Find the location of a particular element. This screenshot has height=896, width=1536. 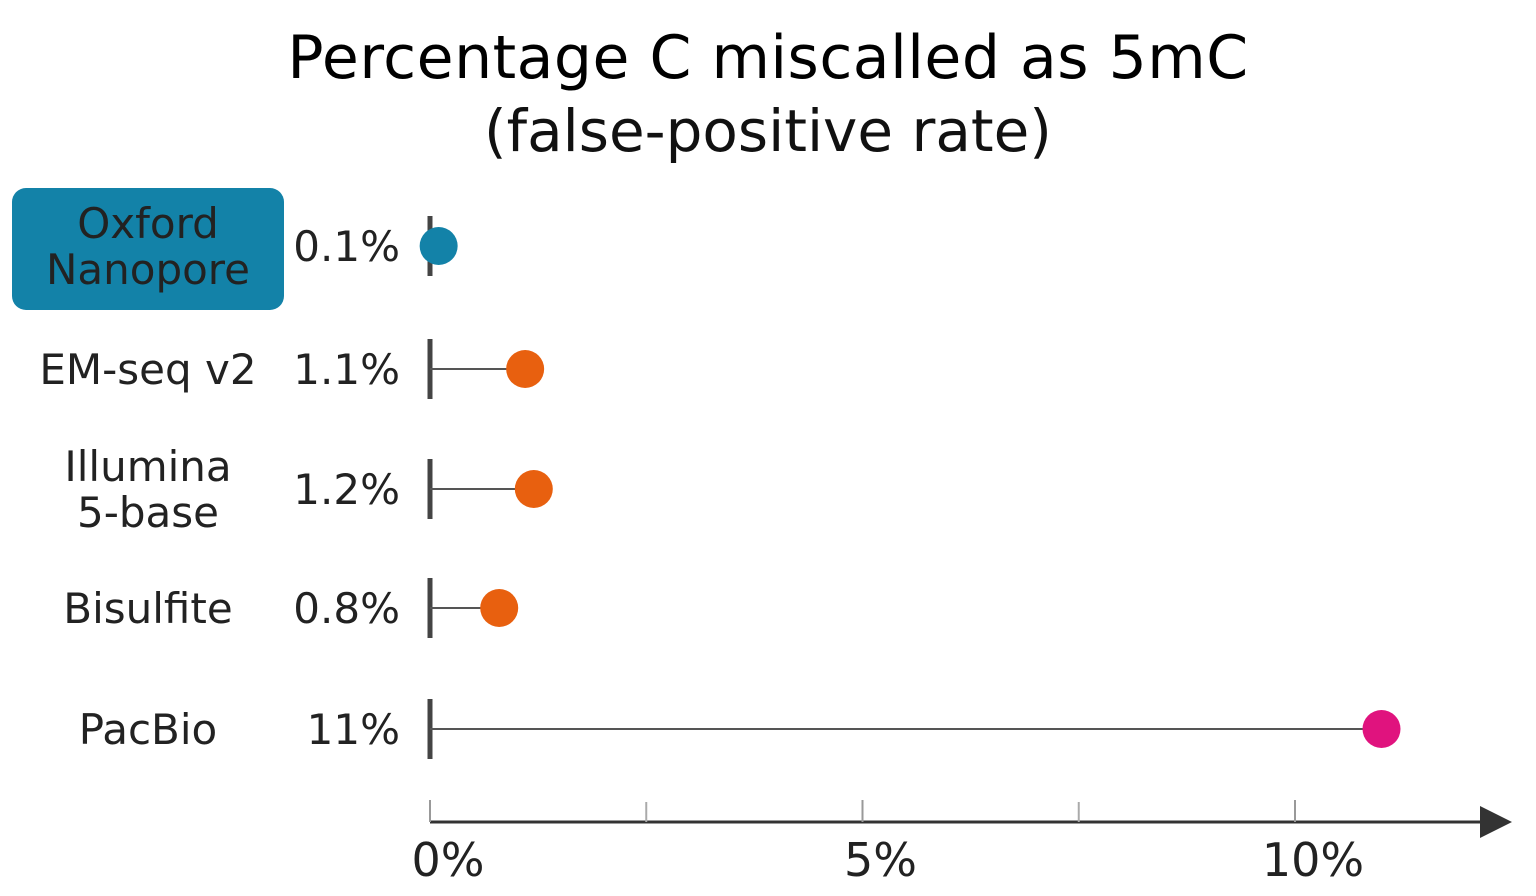

data-row: Bisulfite 0.8% is located at coordinates (291, 608).